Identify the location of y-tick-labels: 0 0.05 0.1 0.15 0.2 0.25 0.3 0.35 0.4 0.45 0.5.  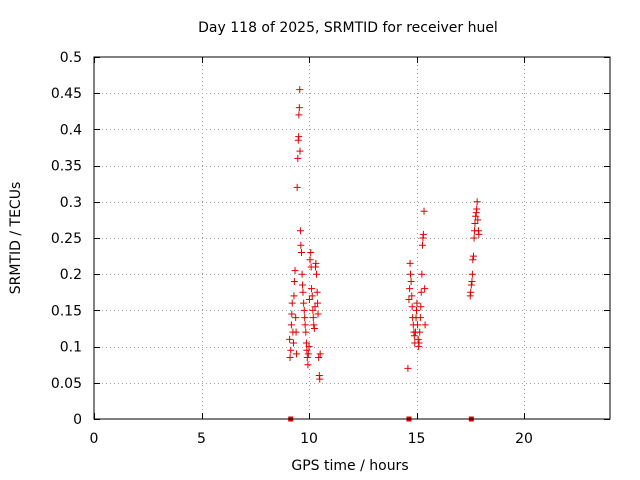
(66, 239).